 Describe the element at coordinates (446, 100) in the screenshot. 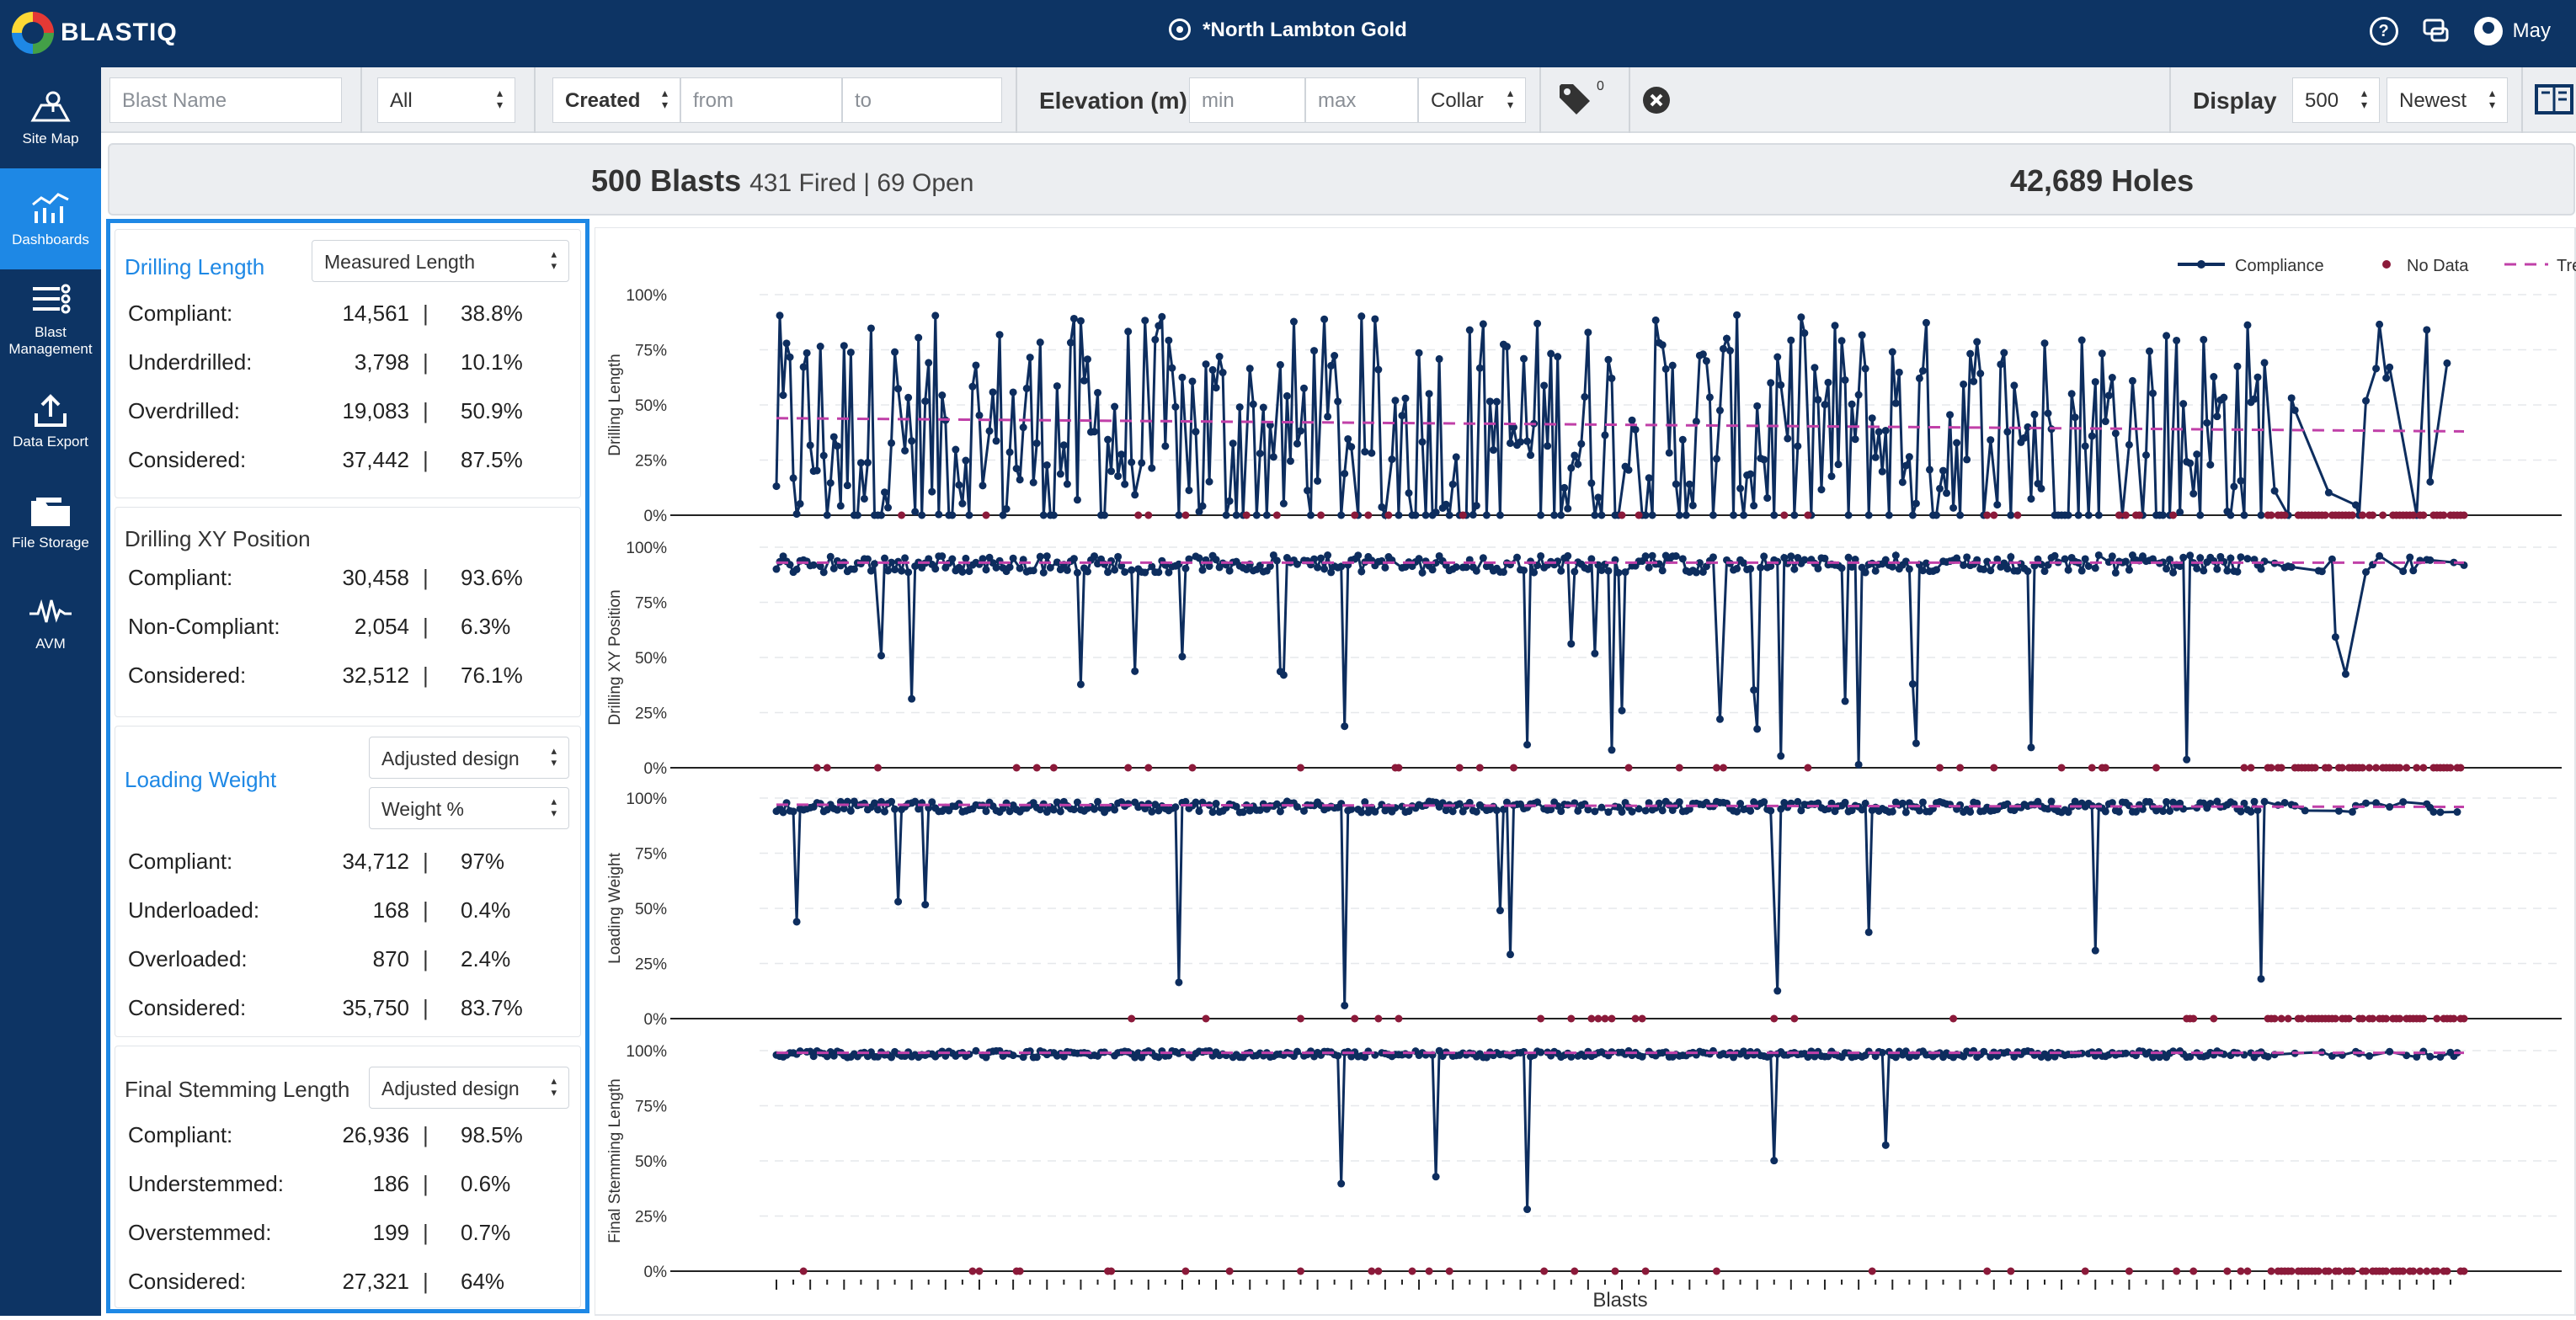

I see `status-select: All` at that location.